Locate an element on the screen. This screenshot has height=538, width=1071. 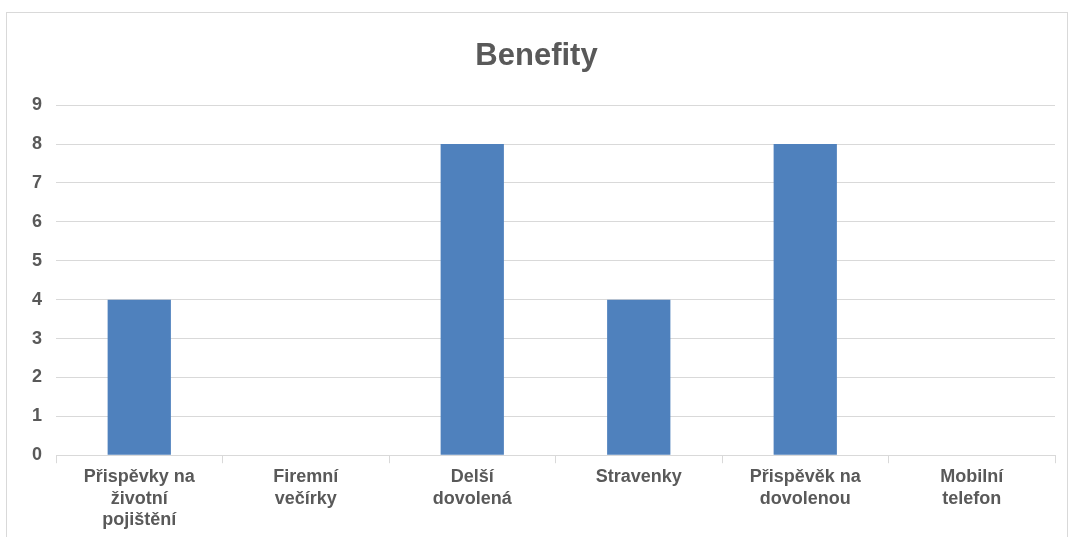
x-tick-label: Přispěvky na životní pojištění is located at coordinates (139, 497).